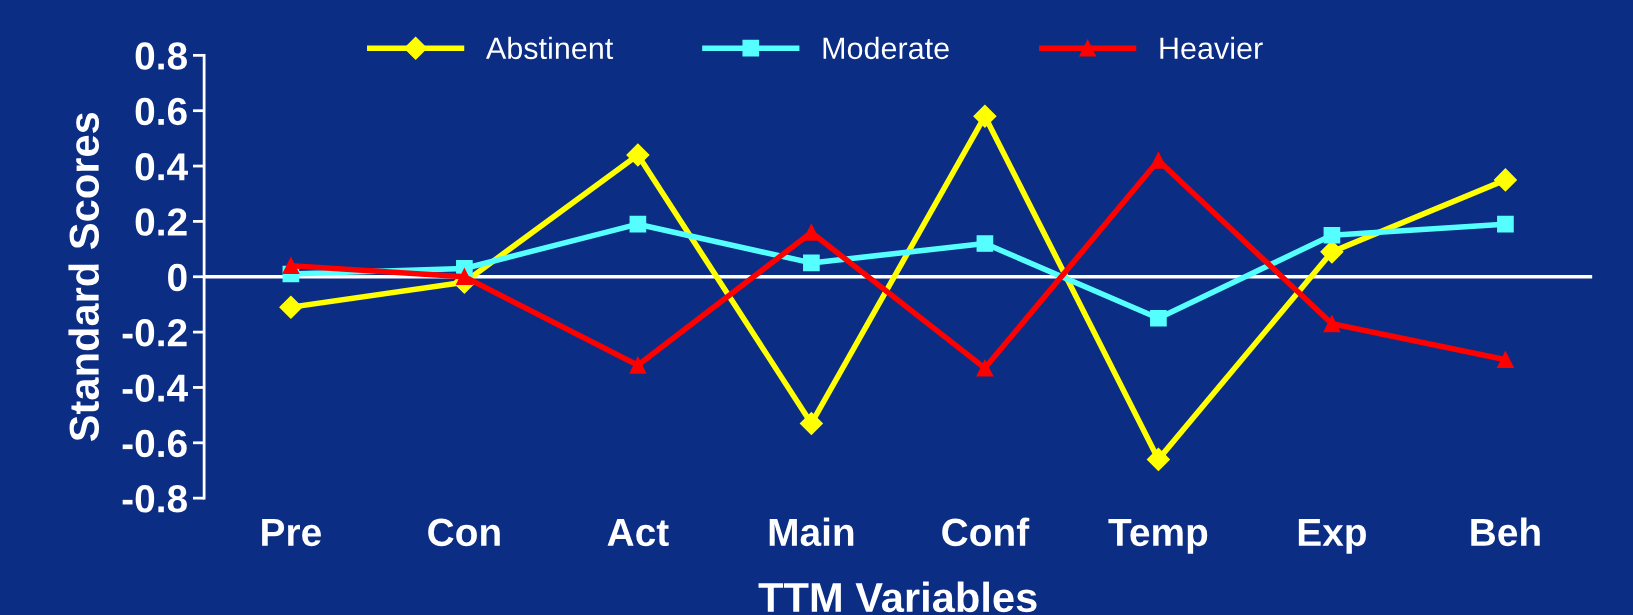 Image resolution: width=1633 pixels, height=615 pixels. I want to click on legend-label: Abstinent, so click(549, 48).